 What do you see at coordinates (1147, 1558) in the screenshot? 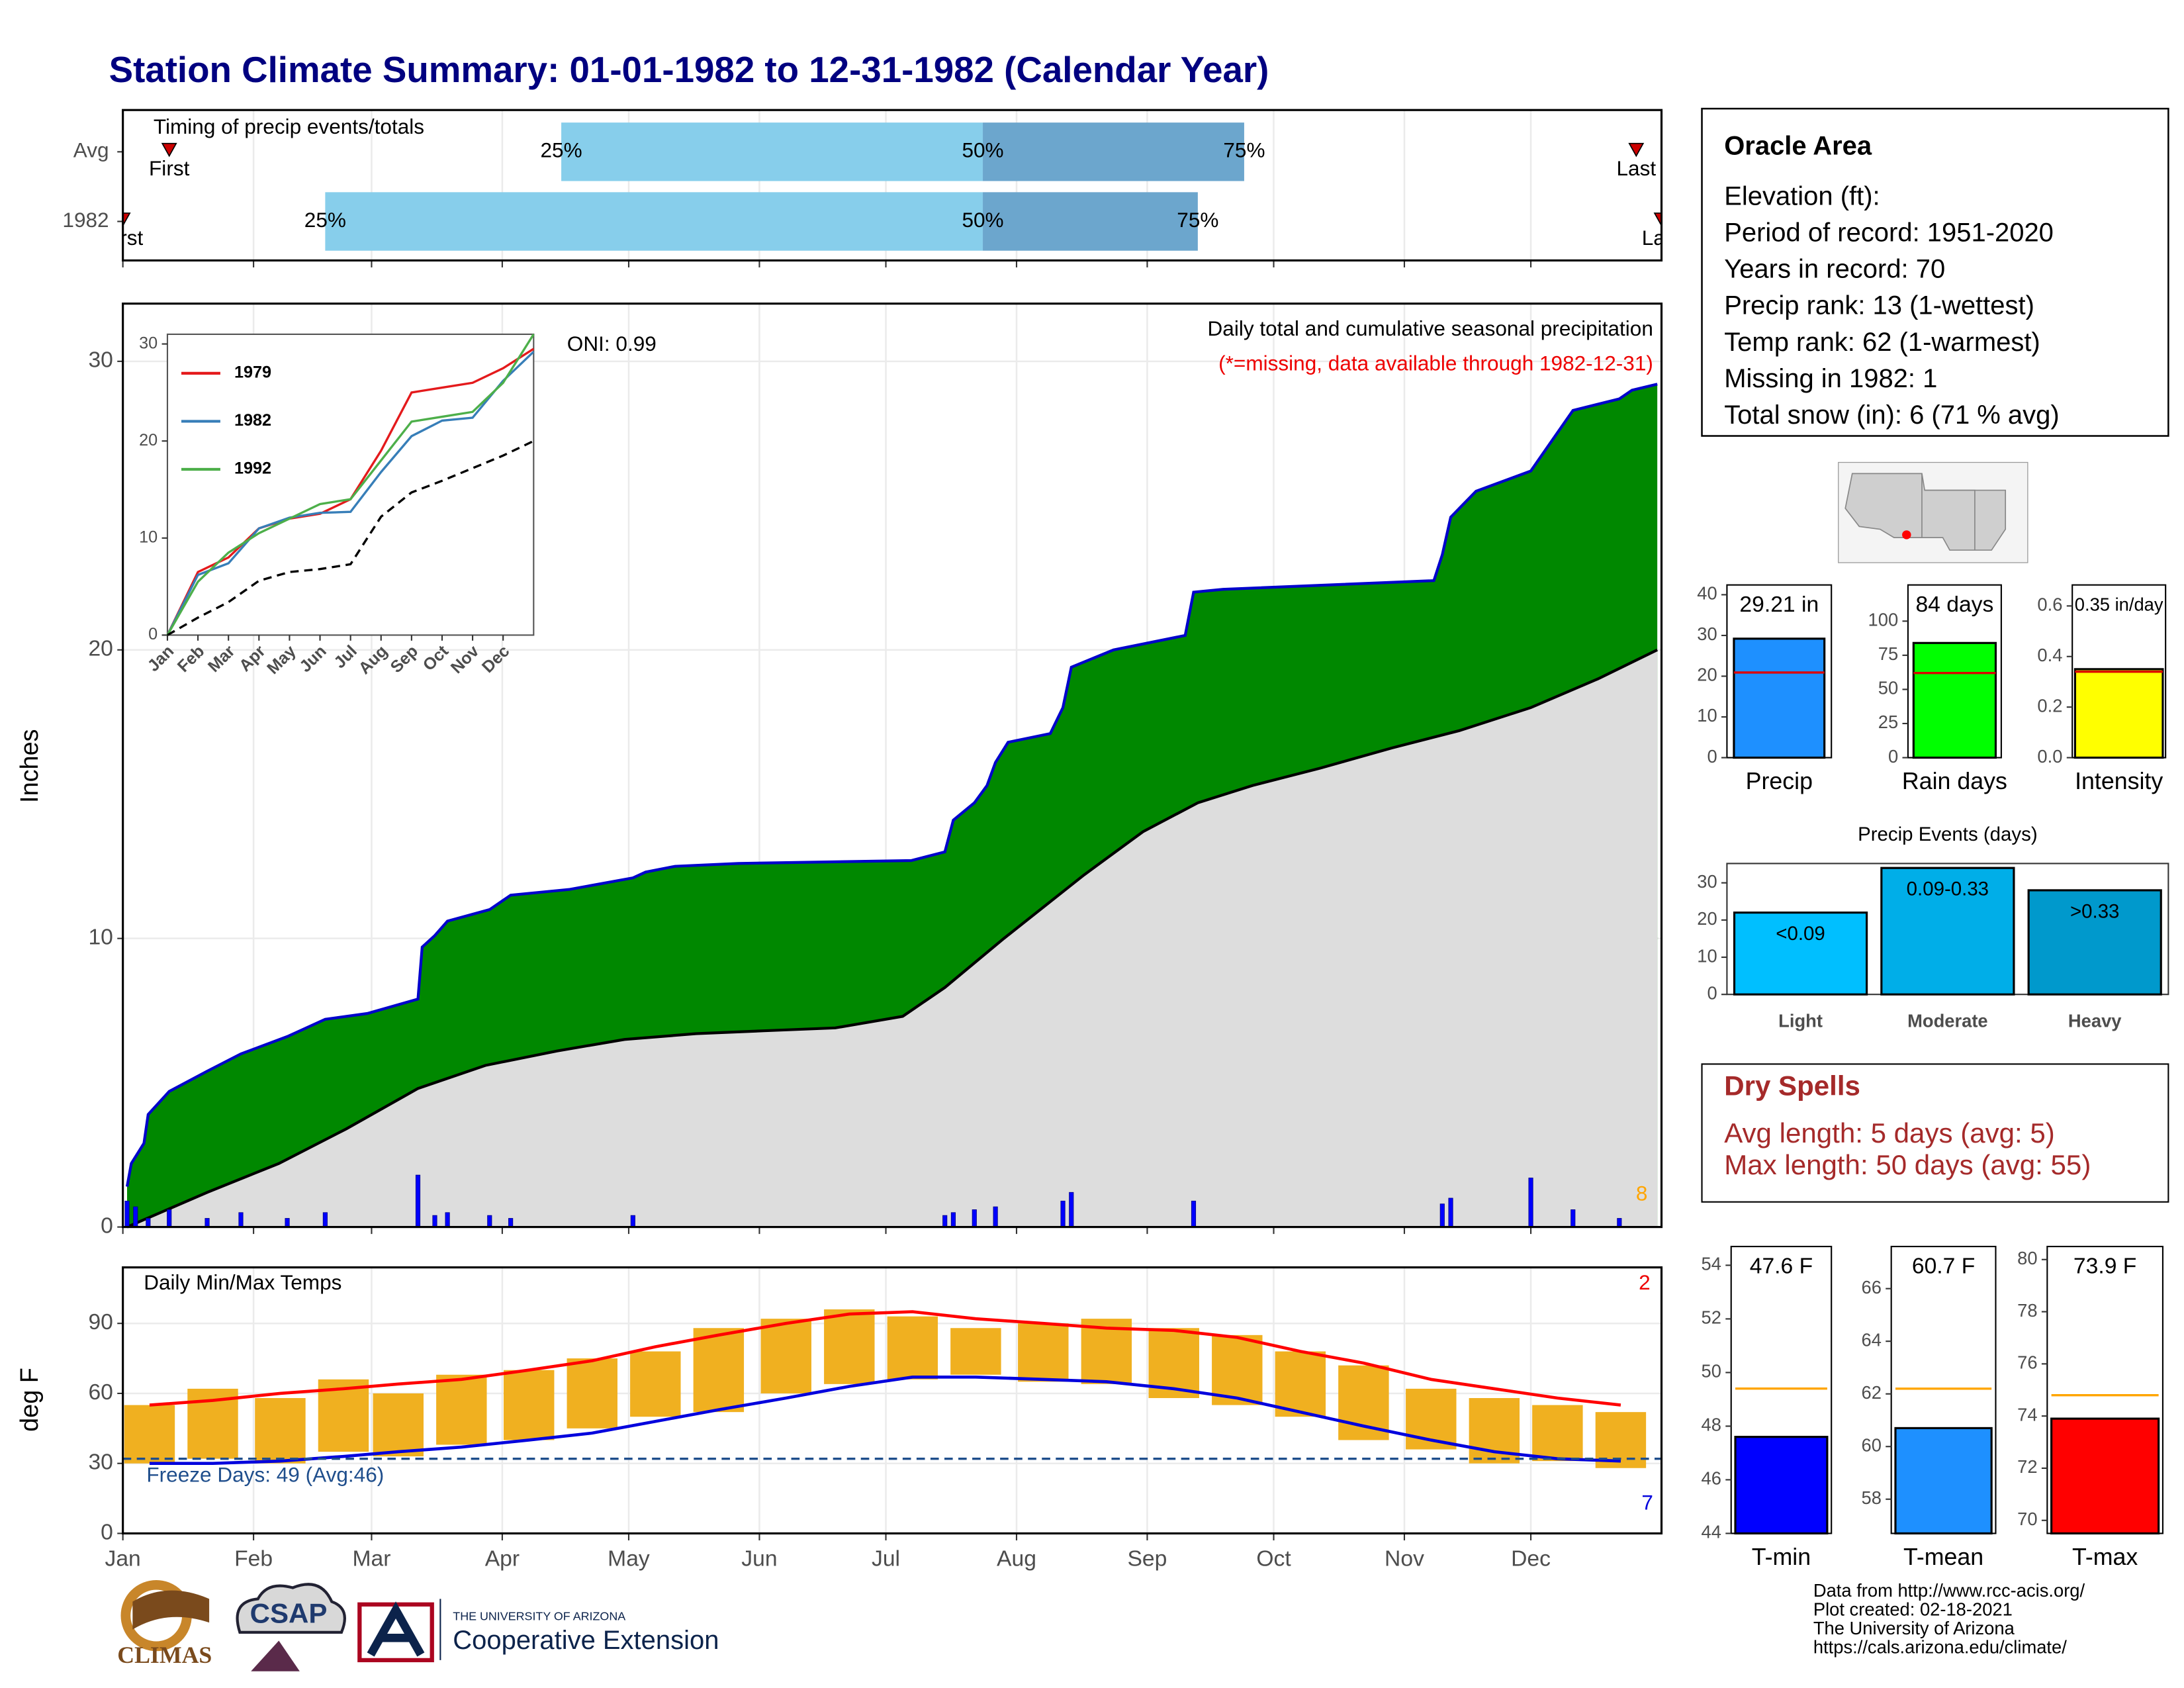
I see `x-tick-label: Sep` at bounding box center [1147, 1558].